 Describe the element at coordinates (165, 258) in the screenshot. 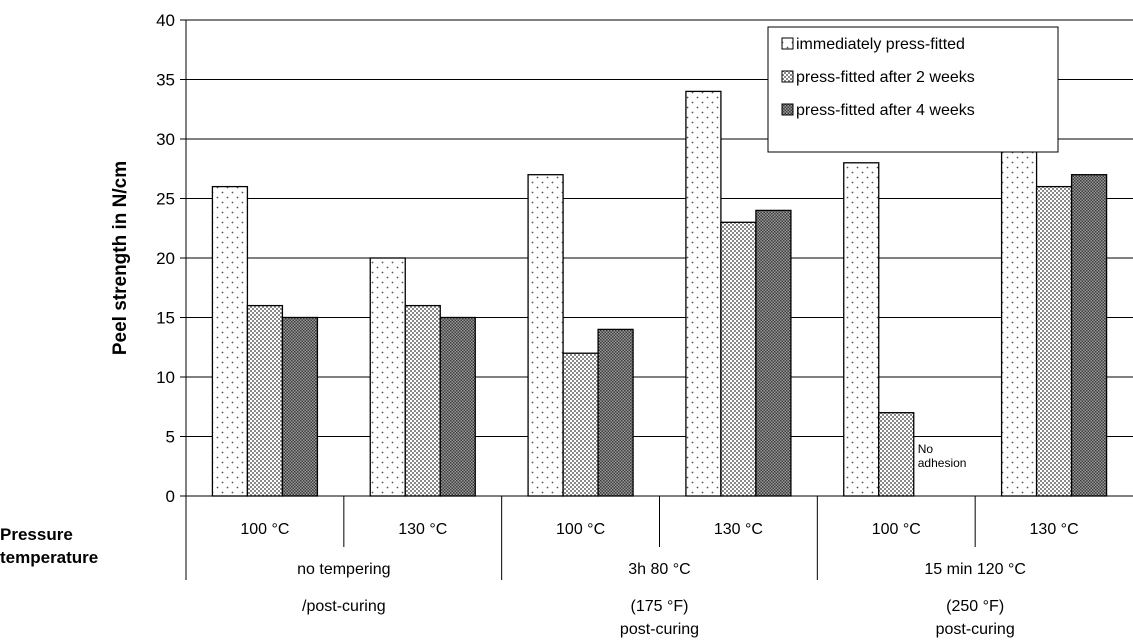

I see `y-tick-label: 20` at that location.